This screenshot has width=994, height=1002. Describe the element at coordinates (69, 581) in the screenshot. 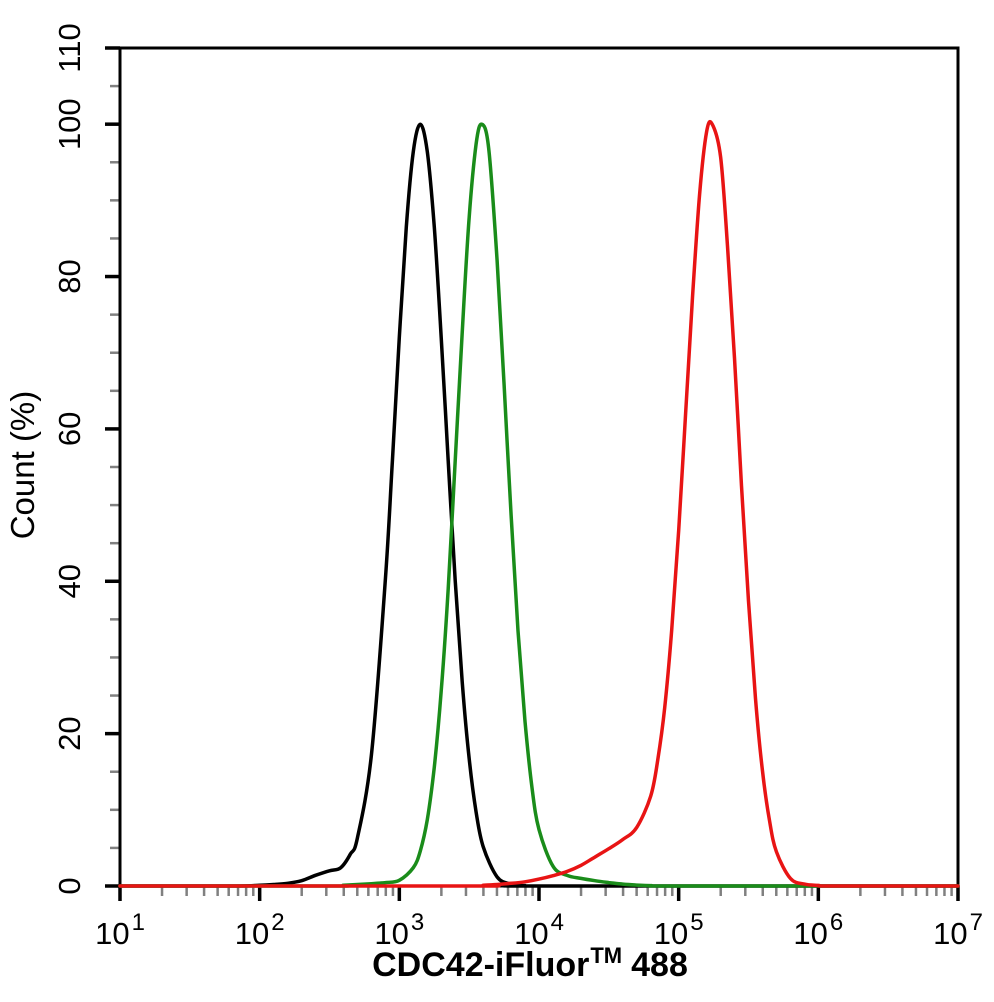

I see `y-axis-tick-label: 40` at that location.